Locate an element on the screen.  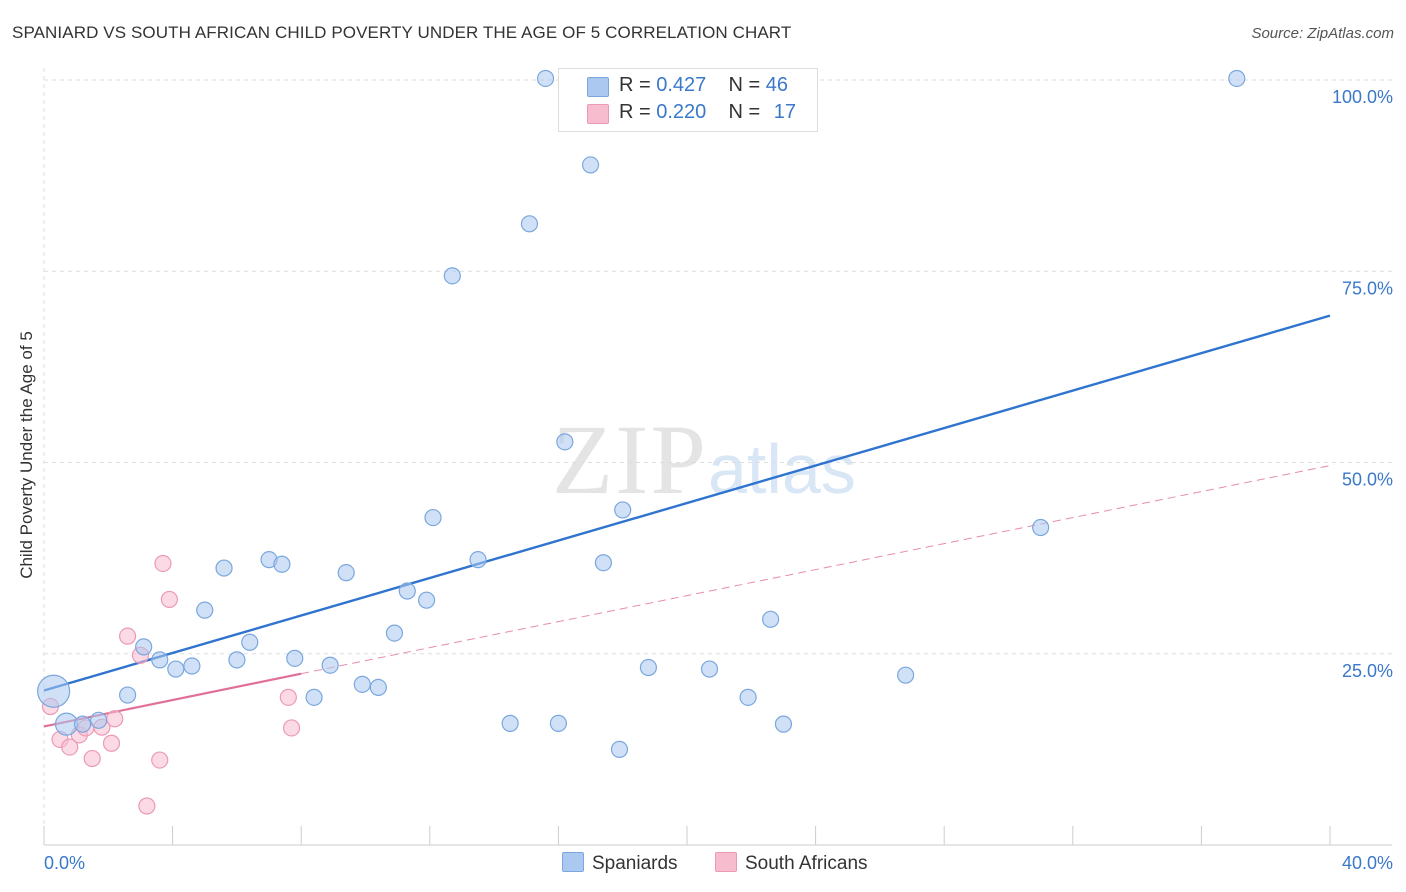
legend-item-spaniards: Spaniards is located at coordinates (620, 863).